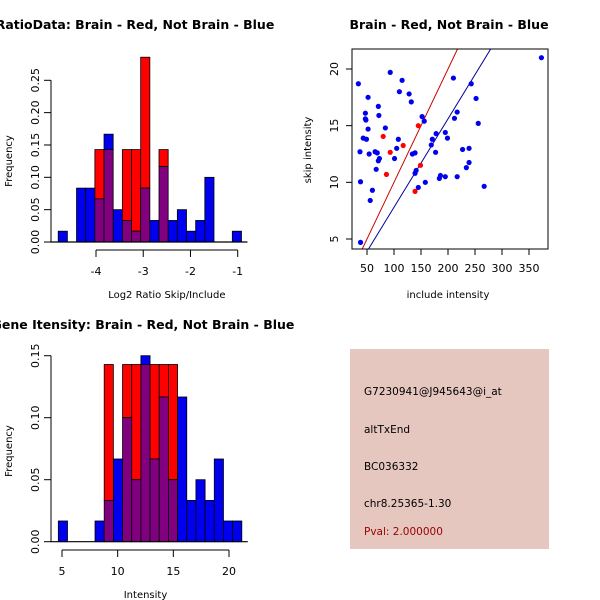 The height and width of the screenshot is (600, 600). I want to click on y-axis-label: skip intensity, so click(308, 150).